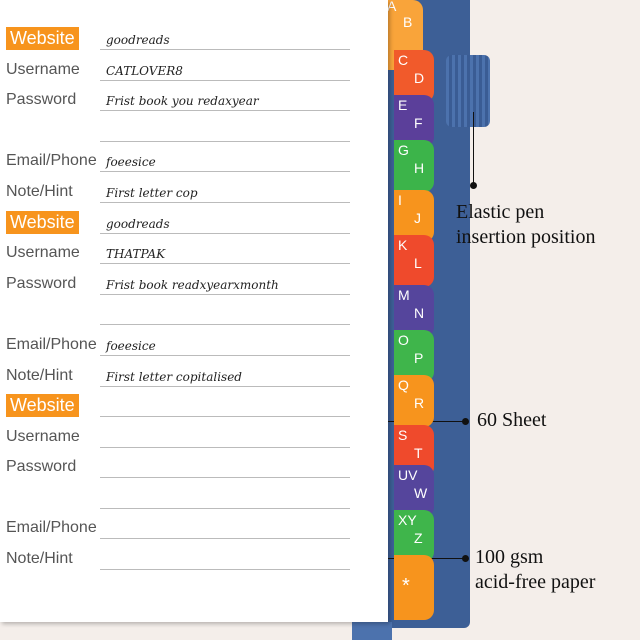 The width and height of the screenshot is (640, 640). What do you see at coordinates (175, 438) in the screenshot?
I see `field-username: Username` at bounding box center [175, 438].